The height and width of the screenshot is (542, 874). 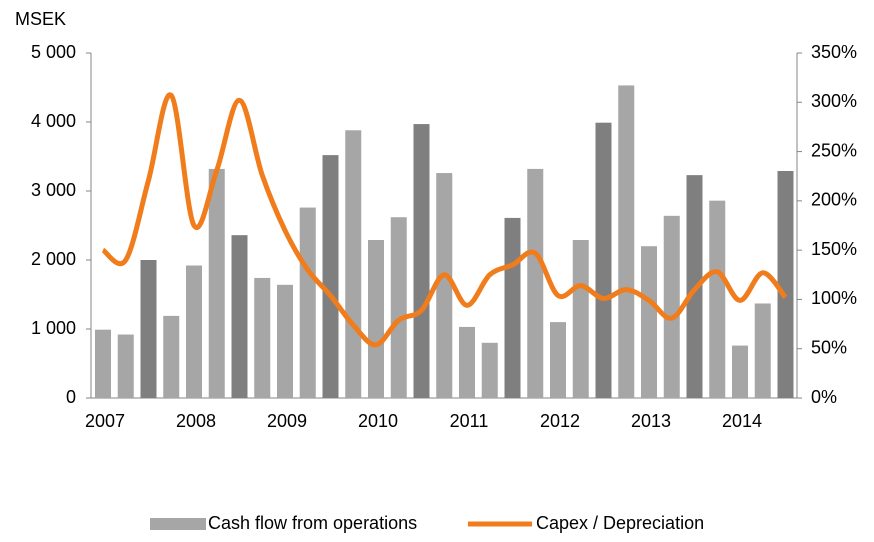 What do you see at coordinates (40, 19) in the screenshot?
I see `y-axis-label: MSEK` at bounding box center [40, 19].